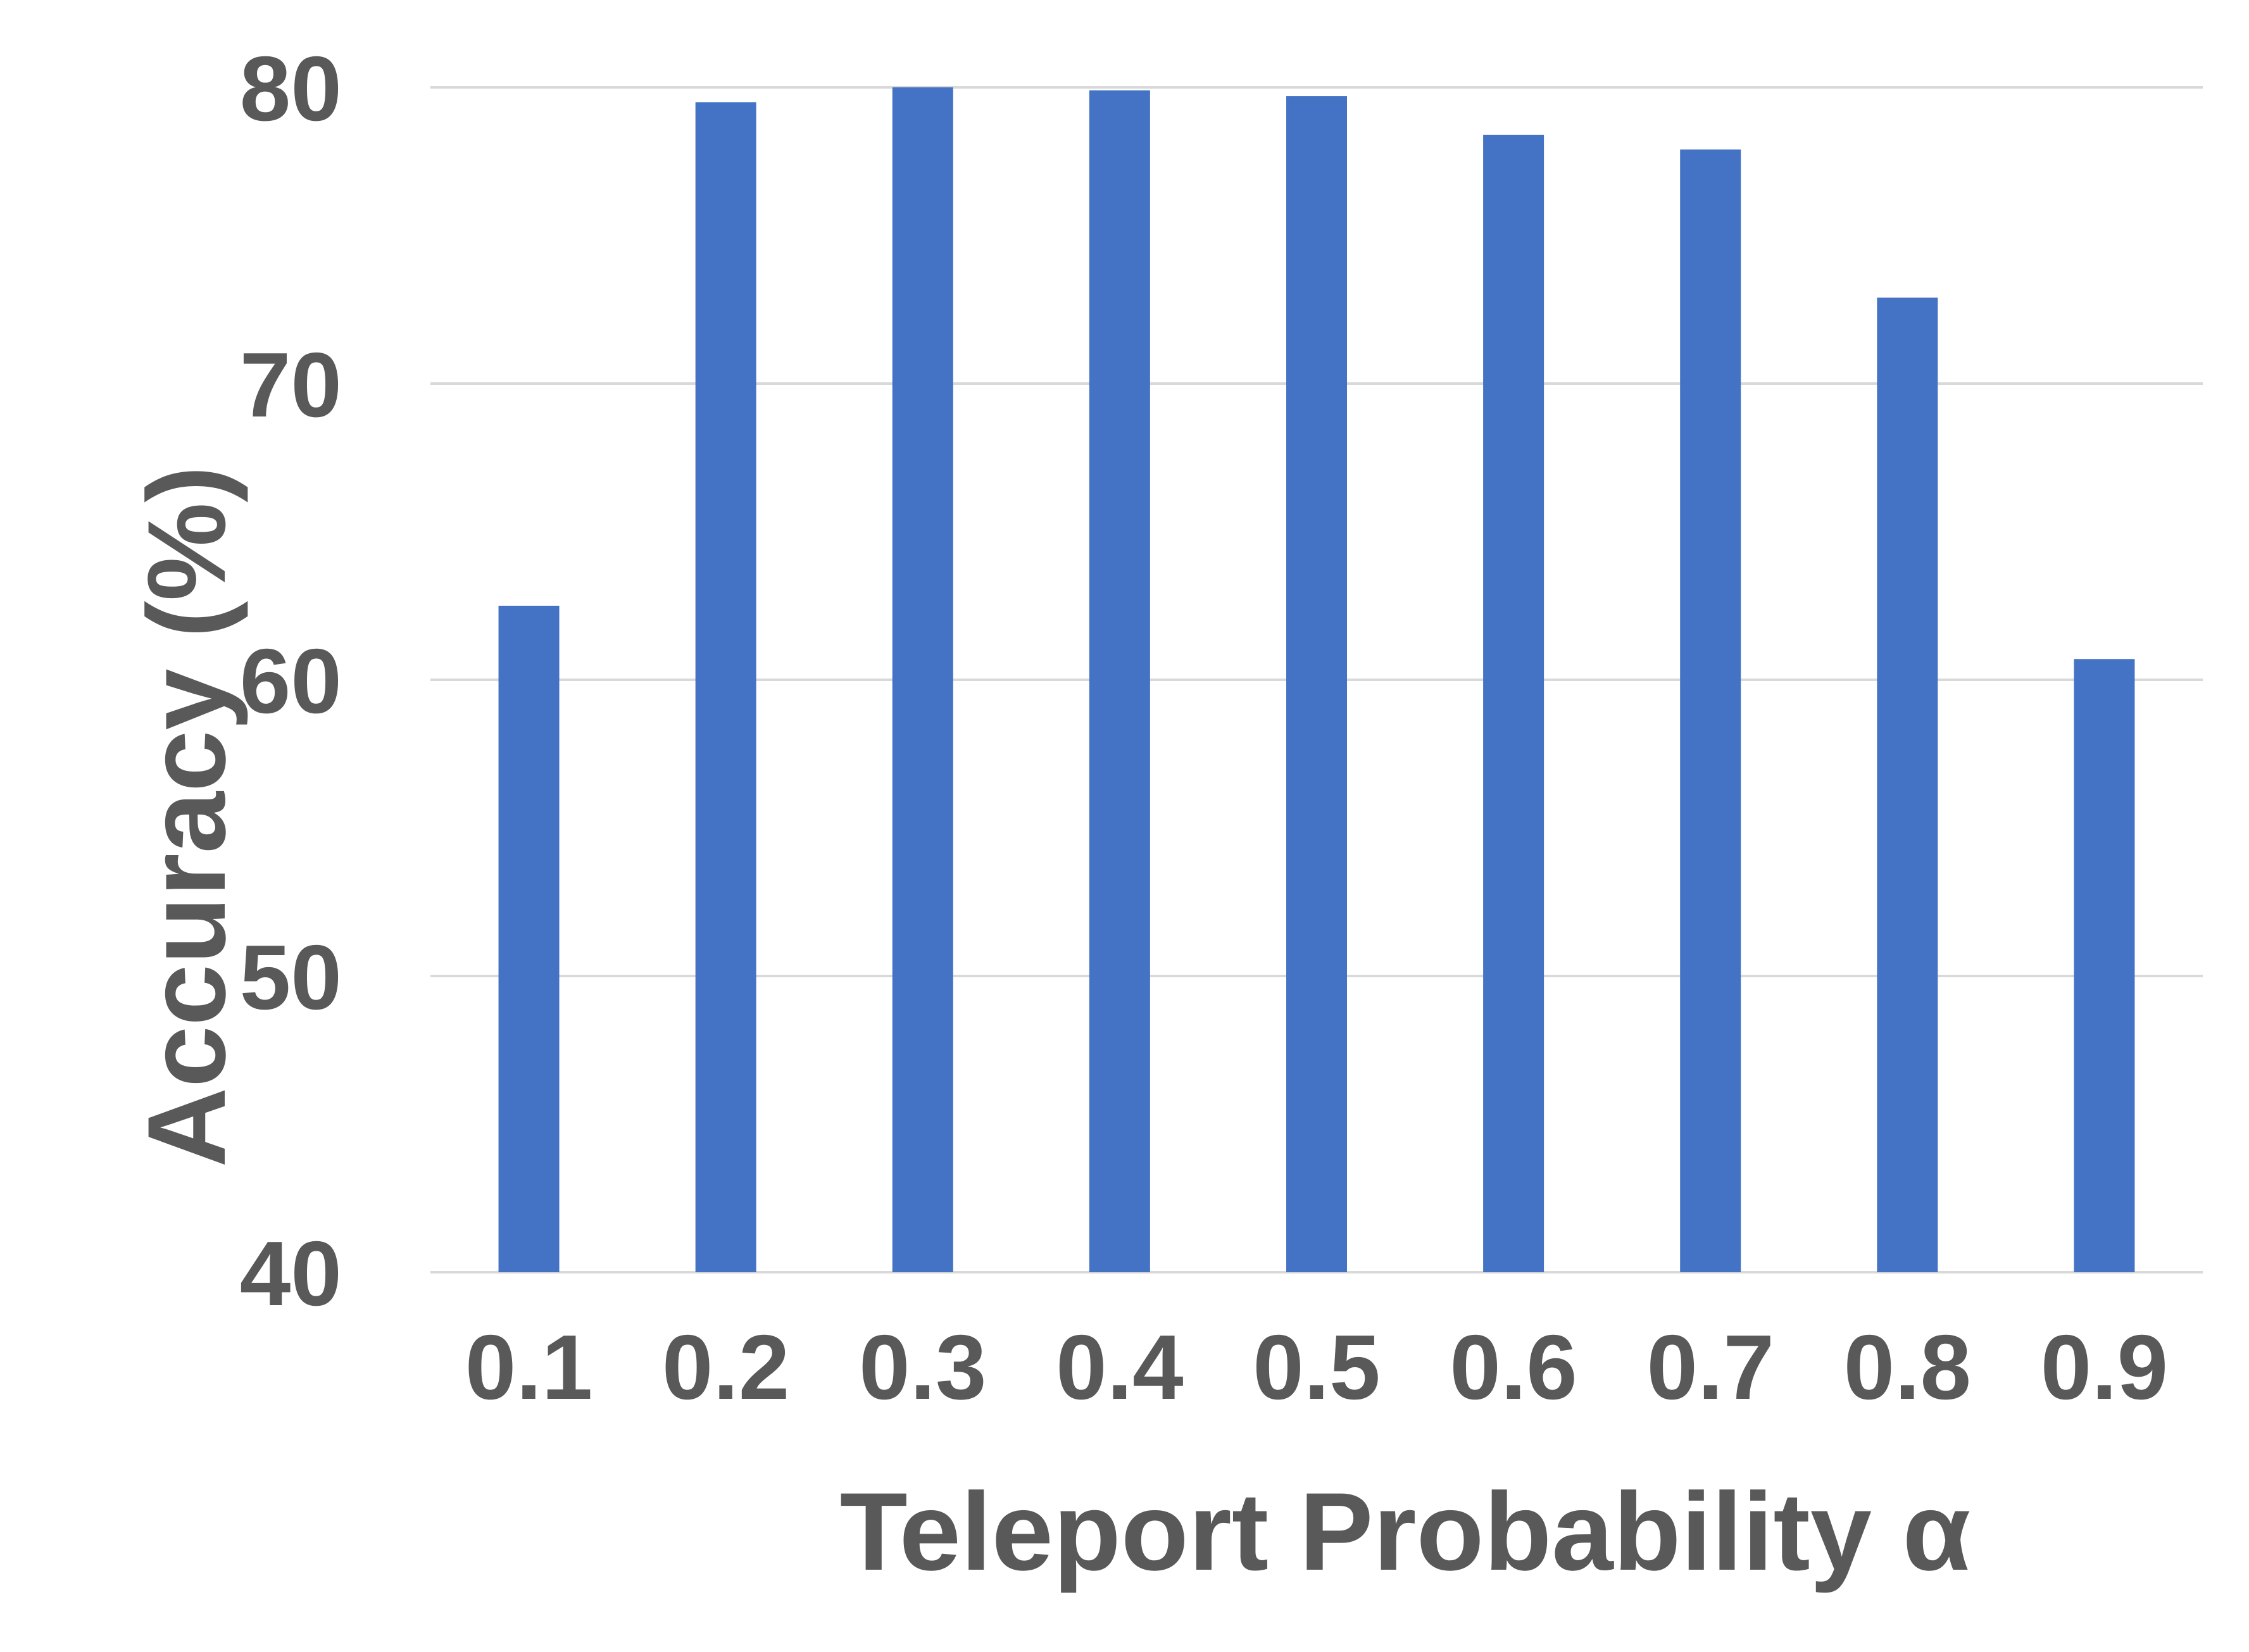 This screenshot has height=1652, width=2249. I want to click on x-tick-label: 0.6, so click(1513, 1367).